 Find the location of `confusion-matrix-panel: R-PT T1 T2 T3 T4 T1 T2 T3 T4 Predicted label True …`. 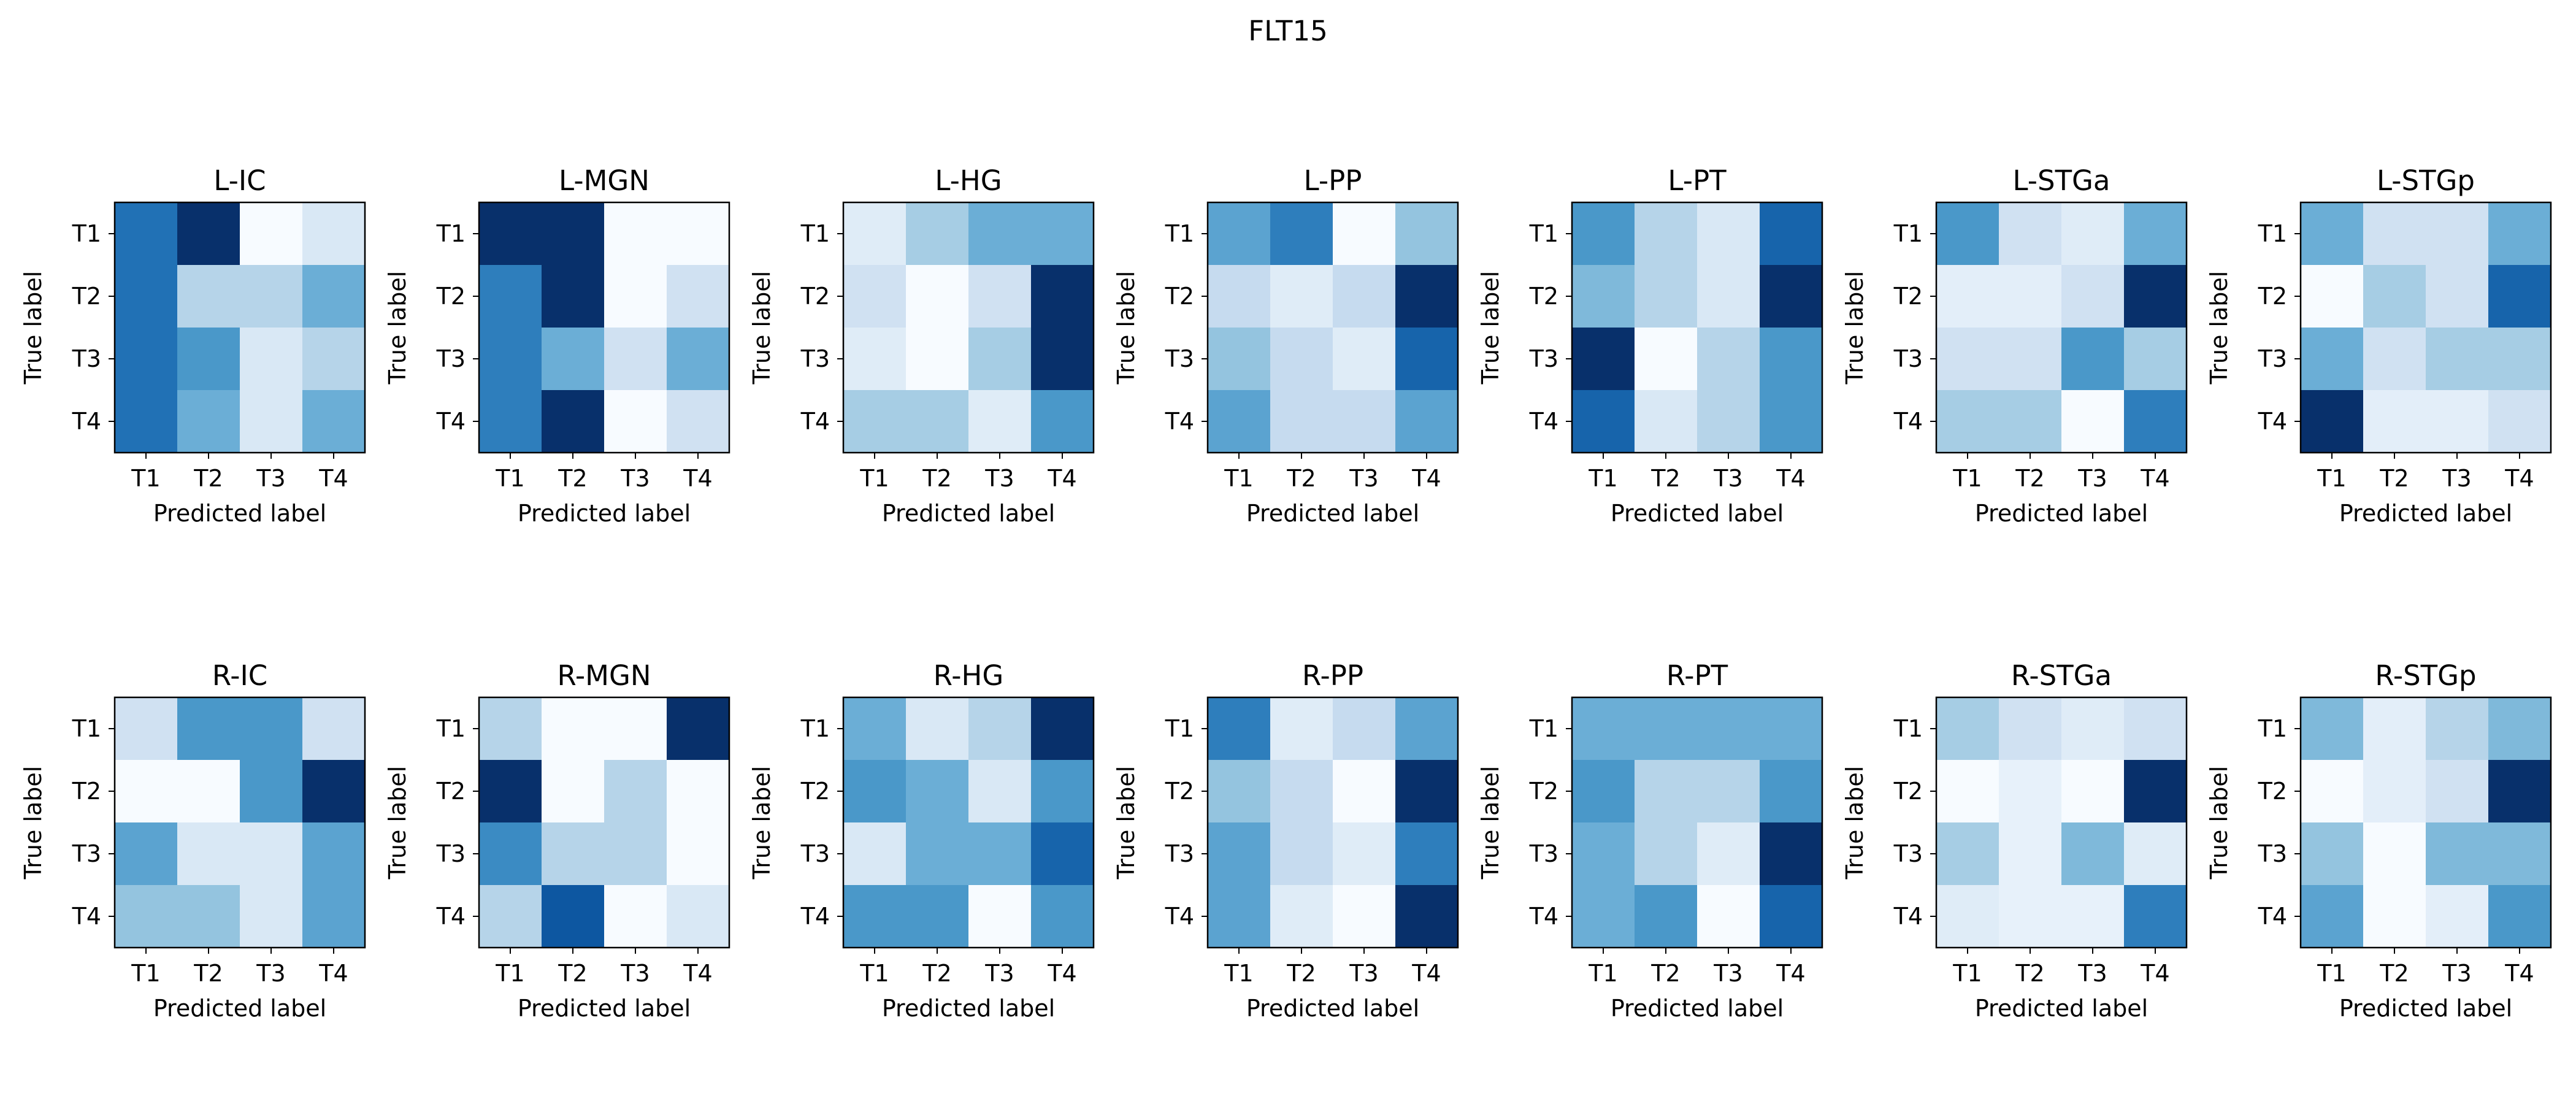

confusion-matrix-panel: R-PT T1 T2 T3 T4 T1 T2 T3 T4 Predicted label True … is located at coordinates (1650, 840).